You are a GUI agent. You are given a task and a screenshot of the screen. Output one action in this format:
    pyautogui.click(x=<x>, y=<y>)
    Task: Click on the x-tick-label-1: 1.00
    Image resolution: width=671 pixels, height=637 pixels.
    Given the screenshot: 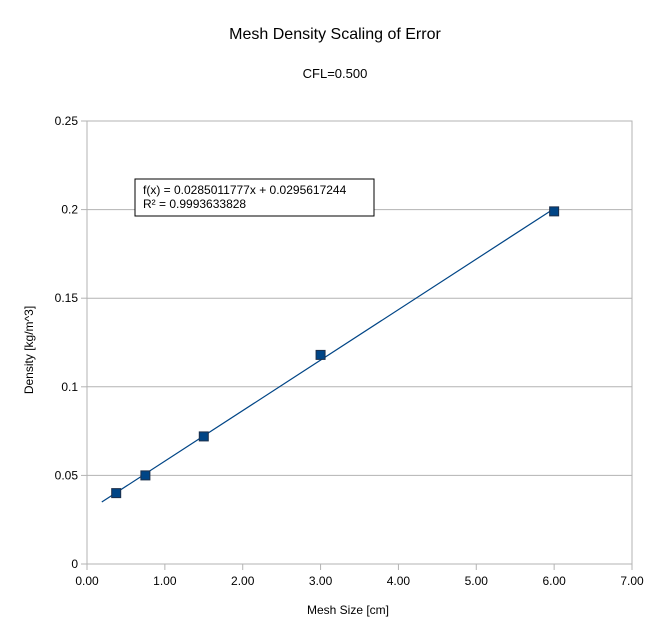 What is the action you would take?
    pyautogui.click(x=165, y=581)
    